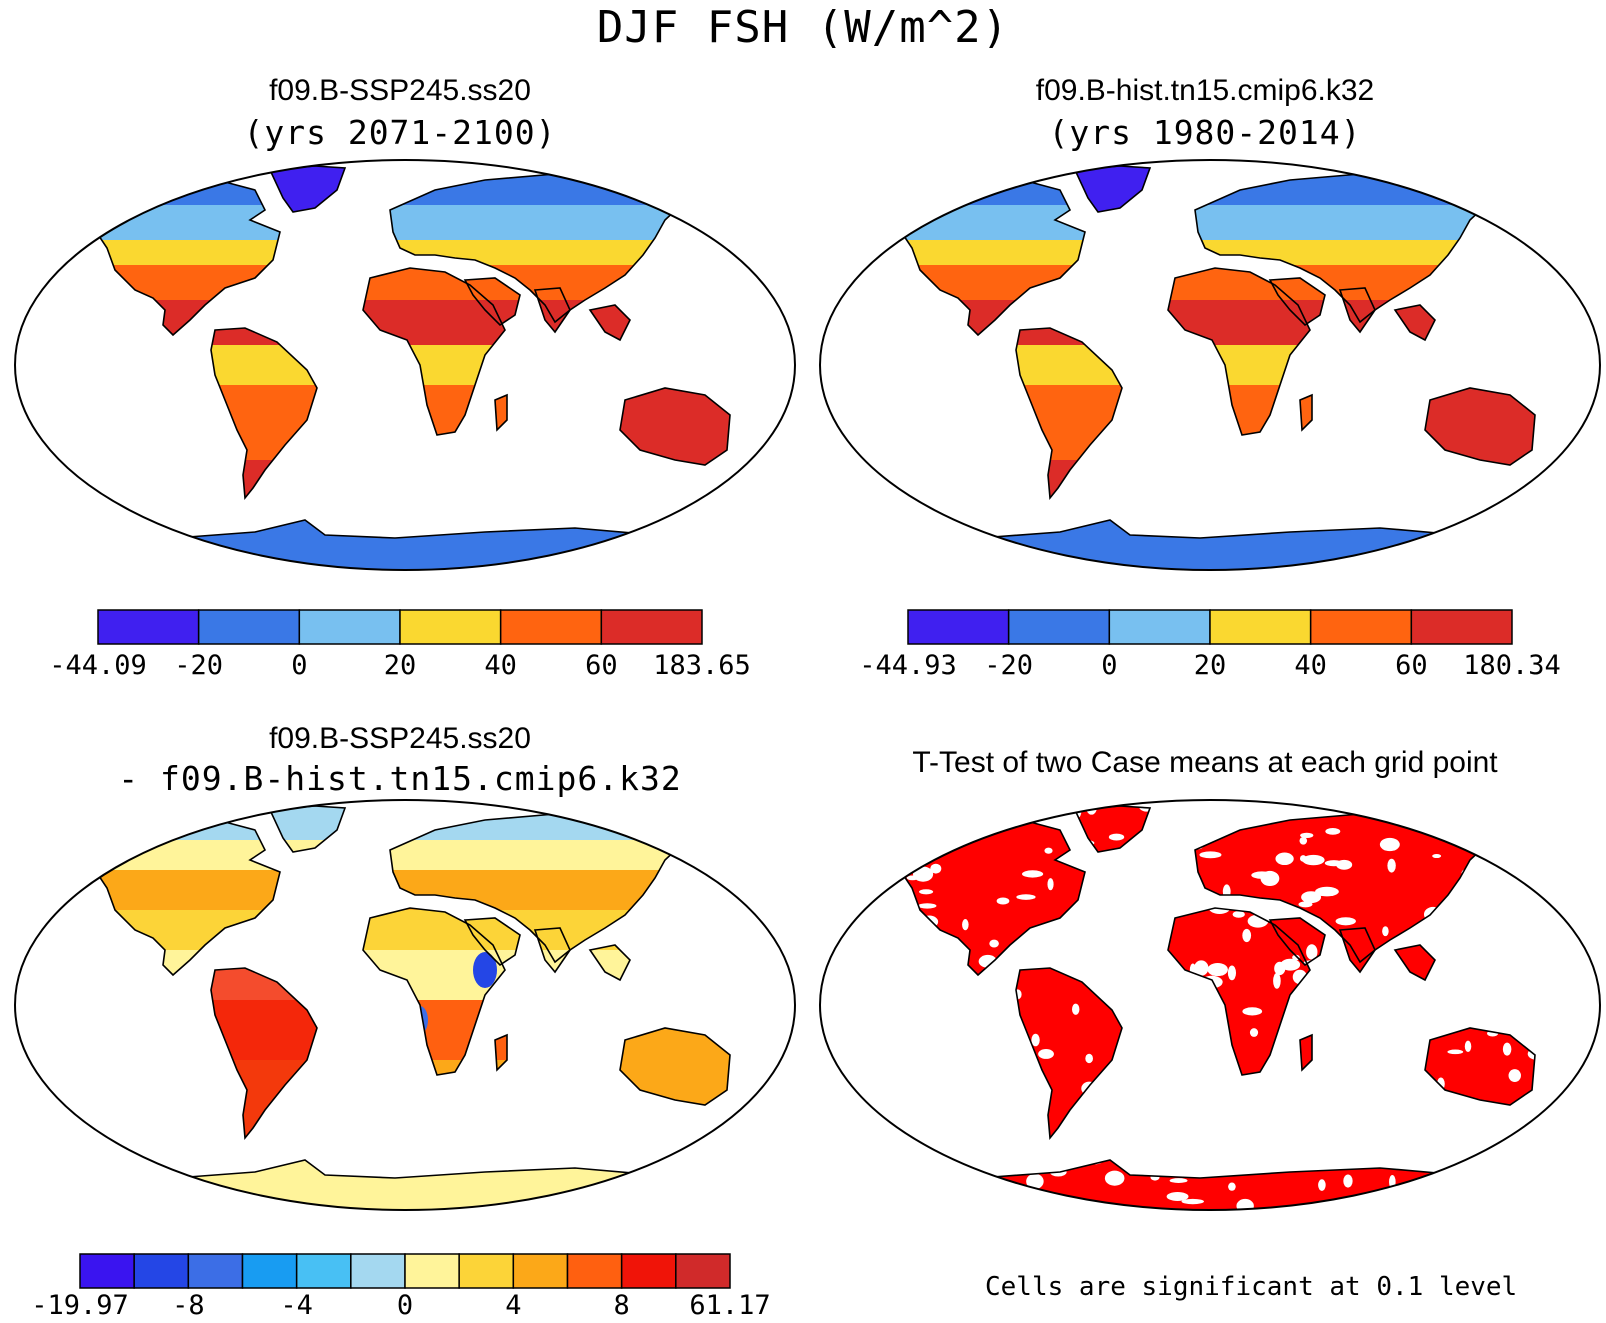 Image resolution: width=1606 pixels, height=1323 pixels. What do you see at coordinates (98, 665) in the screenshot?
I see `colorbar-tick-label: -44.09` at bounding box center [98, 665].